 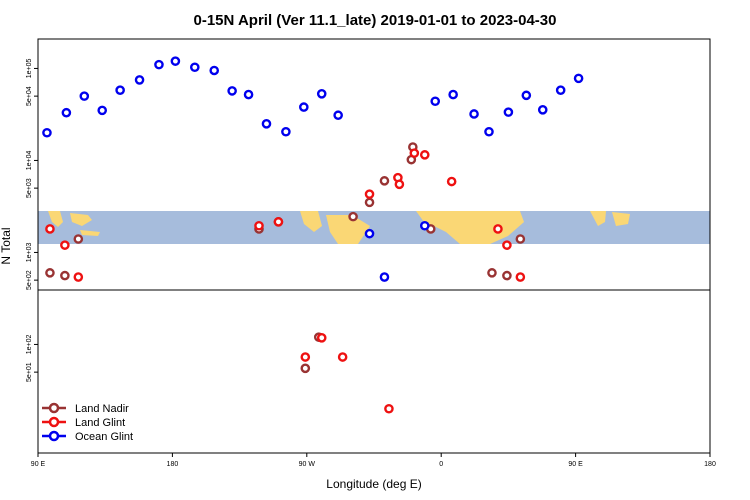 What do you see at coordinates (610, 218) in the screenshot?
I see `map-land-india-indochina` at bounding box center [610, 218].